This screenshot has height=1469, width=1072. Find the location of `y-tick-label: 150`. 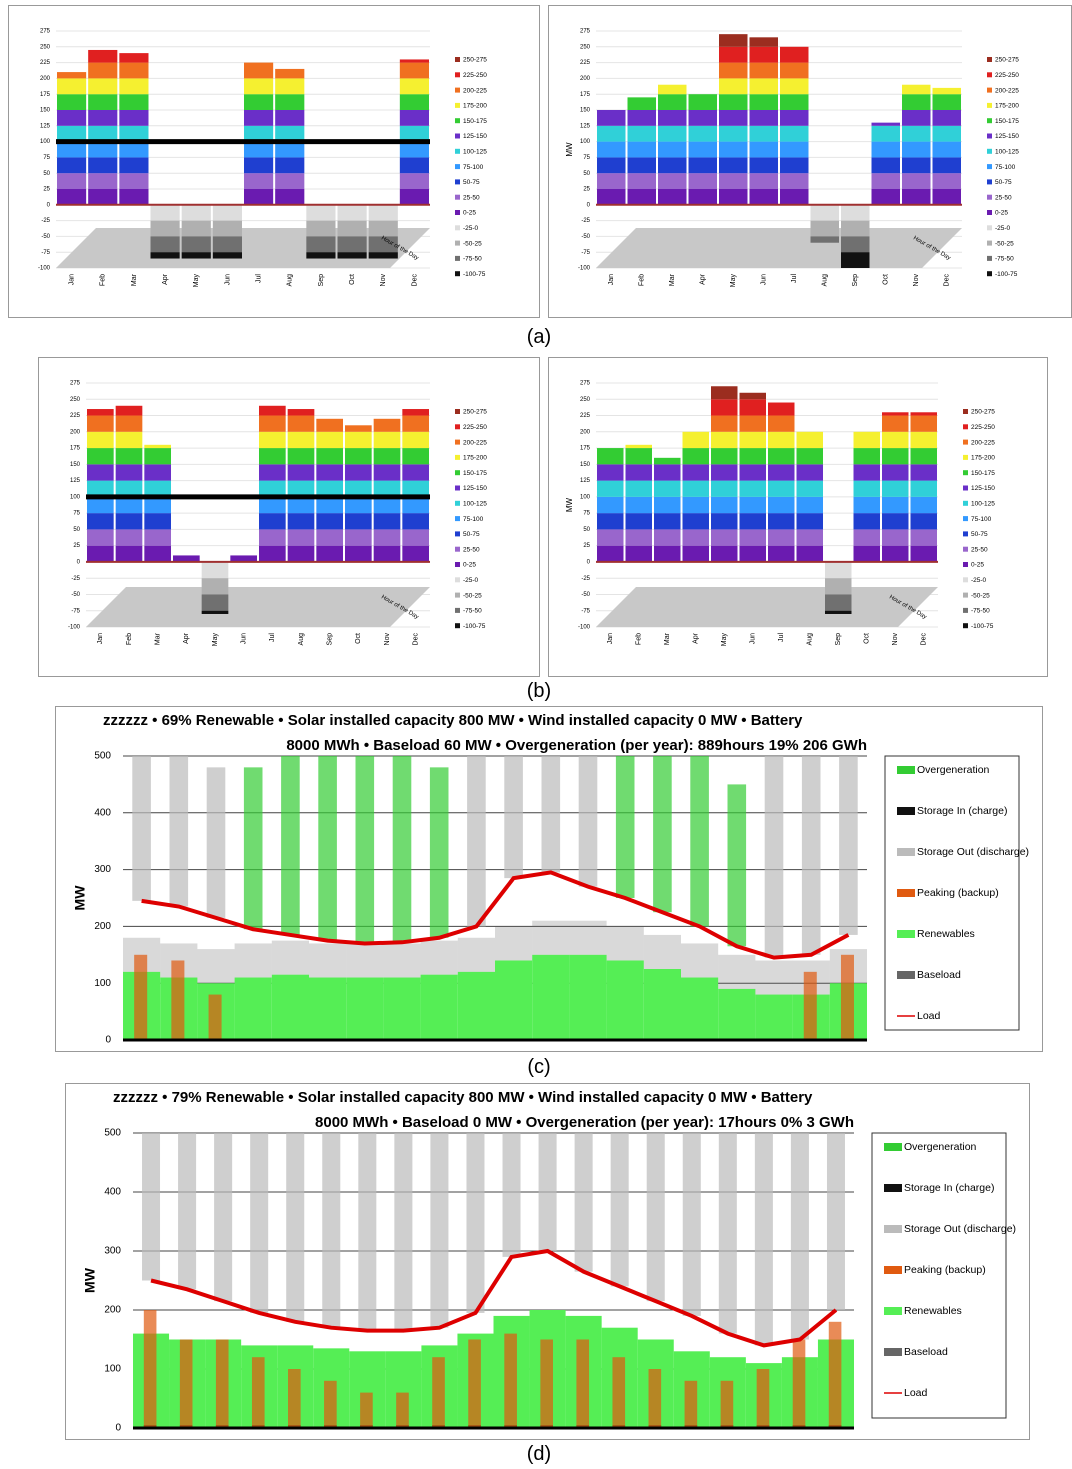

y-tick-label: 150 is located at coordinates (585, 465).